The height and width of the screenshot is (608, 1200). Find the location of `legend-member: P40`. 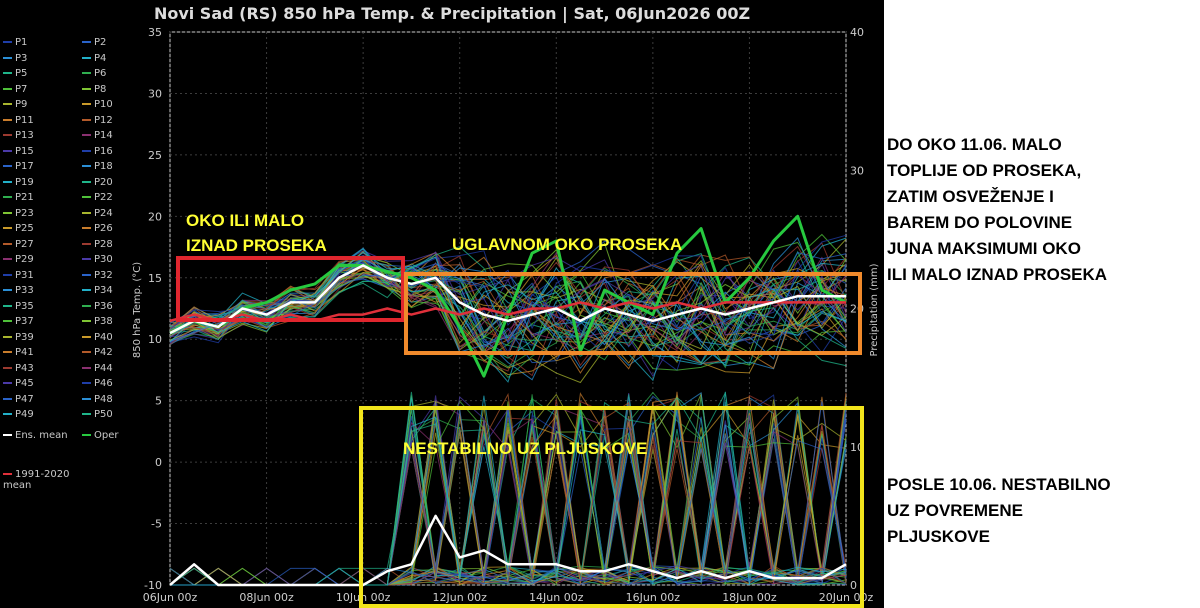

legend-member: P40 is located at coordinates (97, 337).